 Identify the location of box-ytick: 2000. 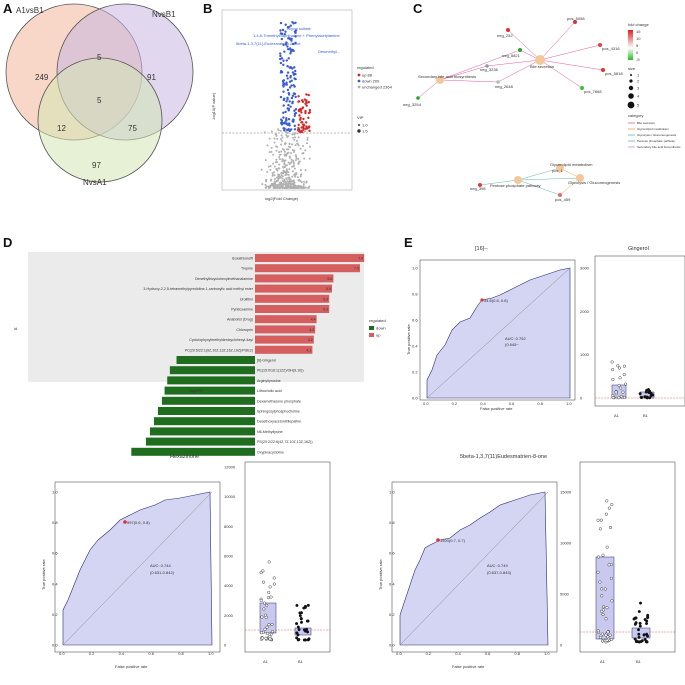
(229, 615).